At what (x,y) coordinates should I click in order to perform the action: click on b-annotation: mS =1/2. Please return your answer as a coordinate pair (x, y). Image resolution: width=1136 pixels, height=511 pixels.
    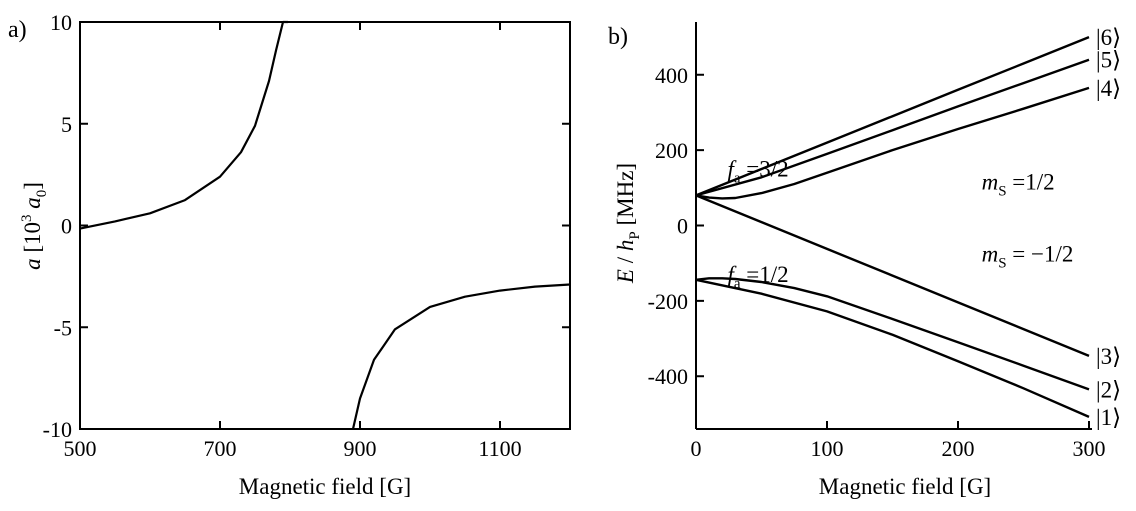
    Looking at the image, I should click on (1018, 185).